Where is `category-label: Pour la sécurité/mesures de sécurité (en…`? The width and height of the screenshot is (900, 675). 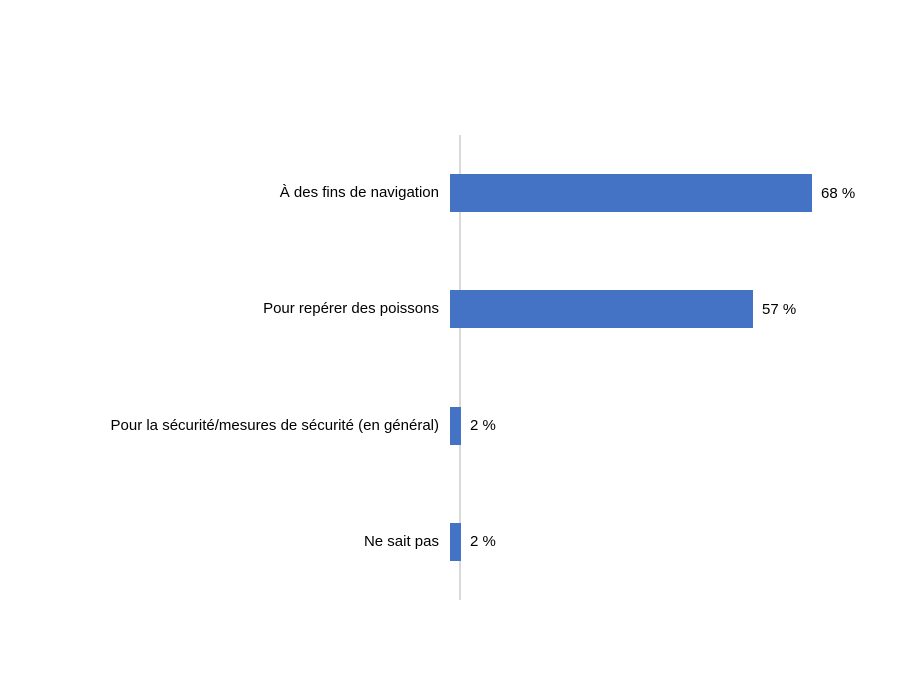
category-label: Pour la sécurité/mesures de sécurité (en… is located at coordinates (275, 425).